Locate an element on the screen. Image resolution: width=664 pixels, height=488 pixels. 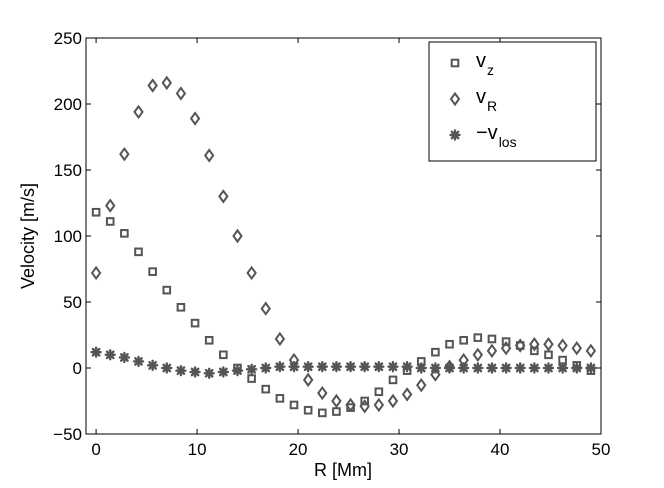
y-tick-label: 150 is located at coordinates (68, 170).